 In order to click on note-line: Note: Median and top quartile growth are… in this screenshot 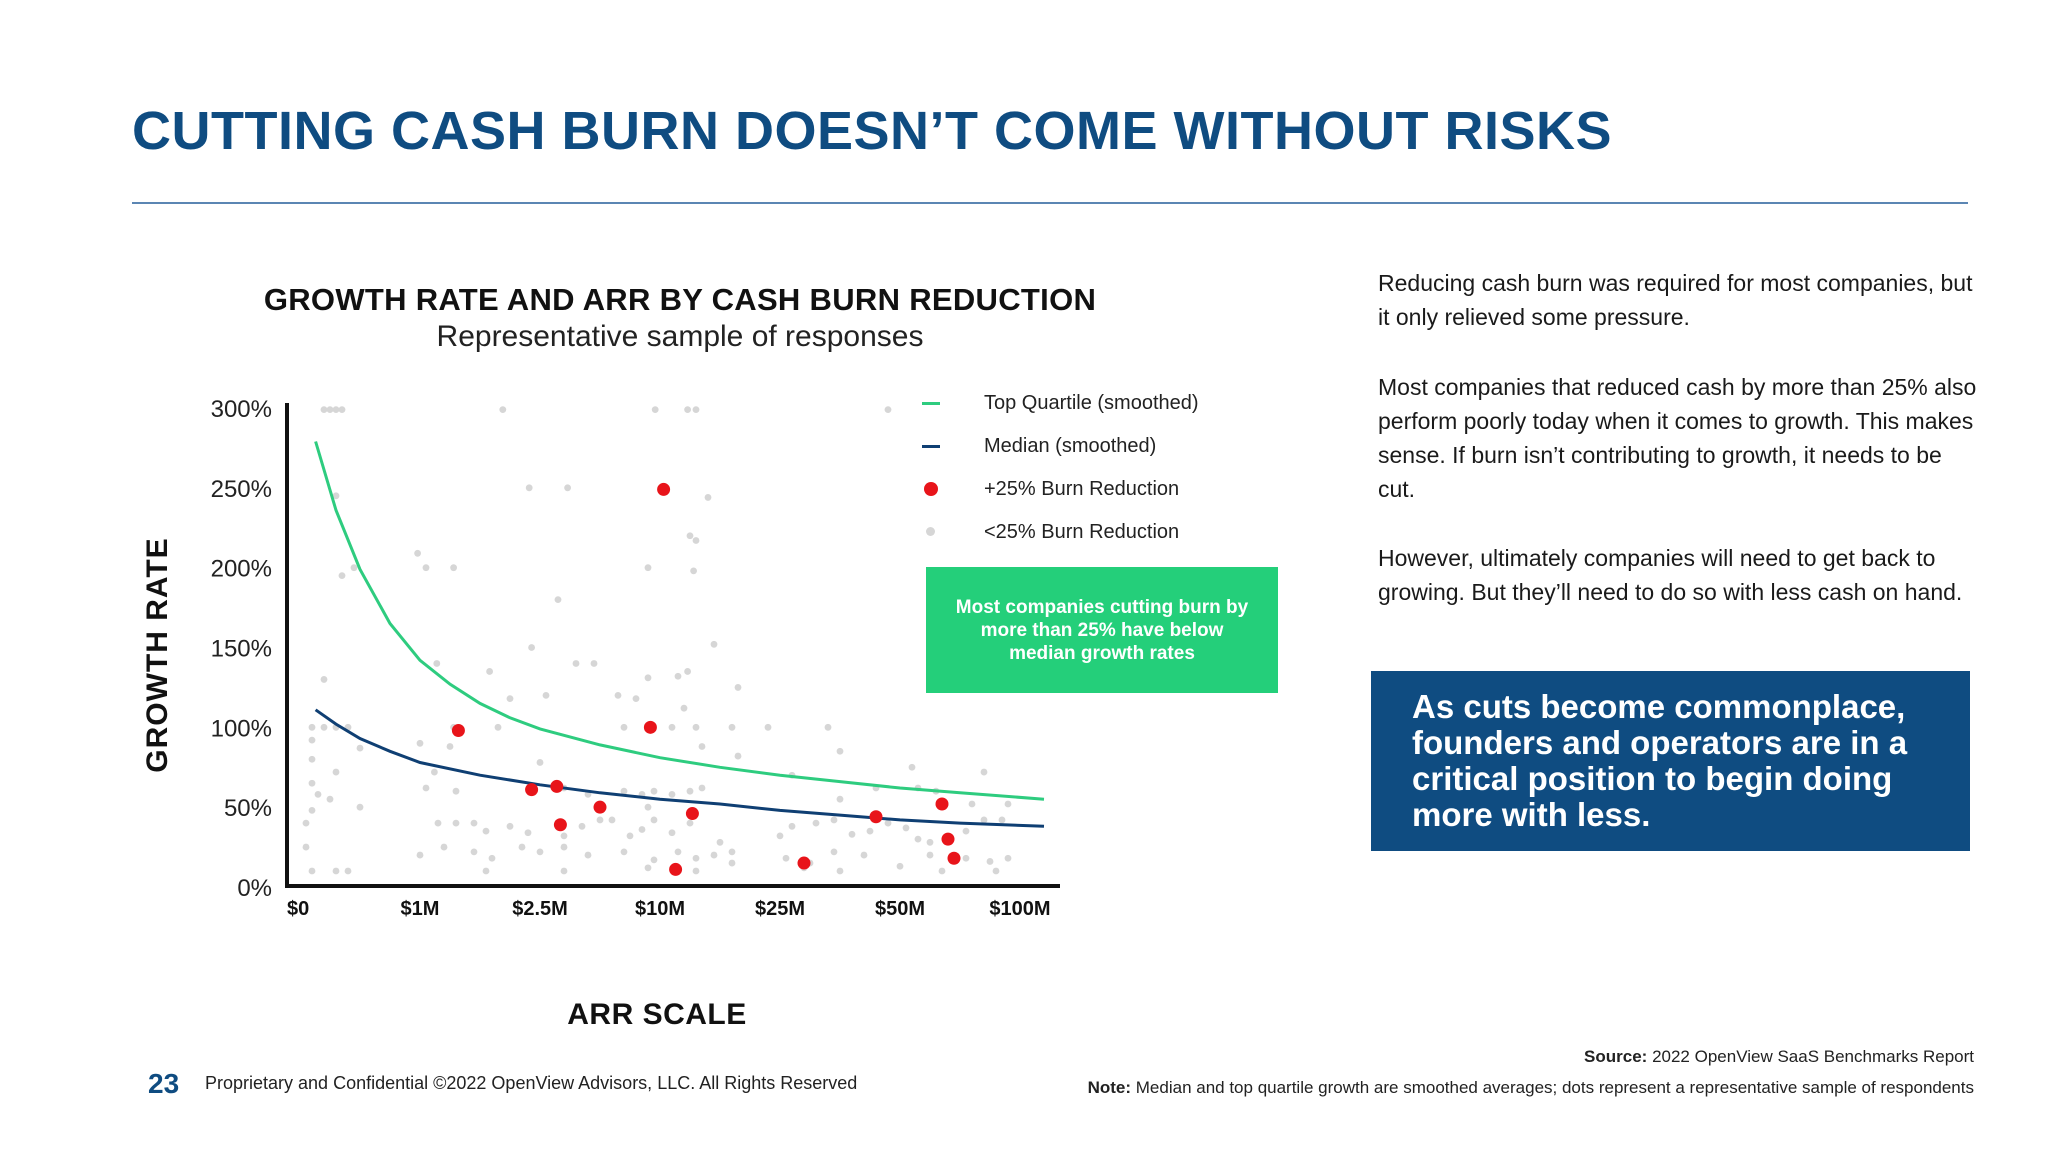, I will do `click(1531, 1088)`.